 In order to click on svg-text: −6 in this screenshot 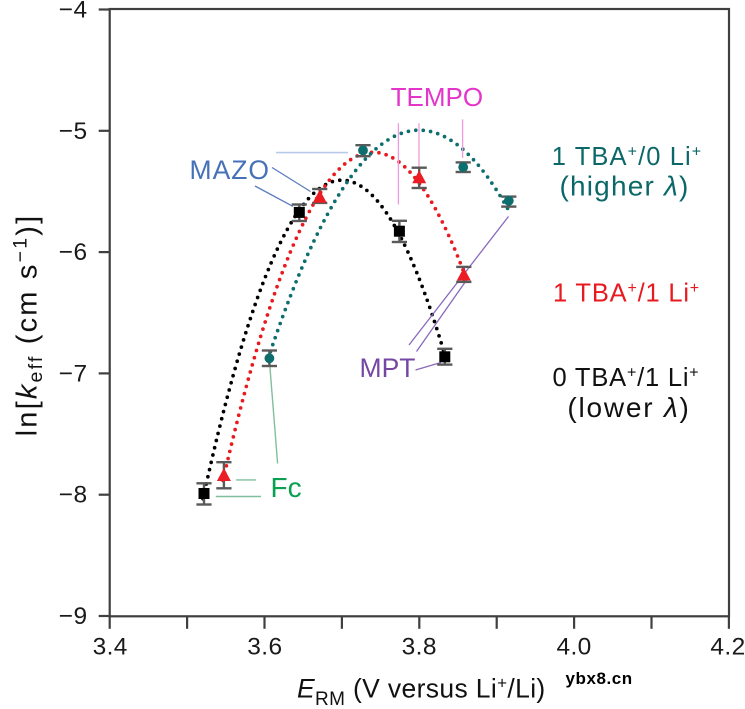, I will do `click(73, 252)`.